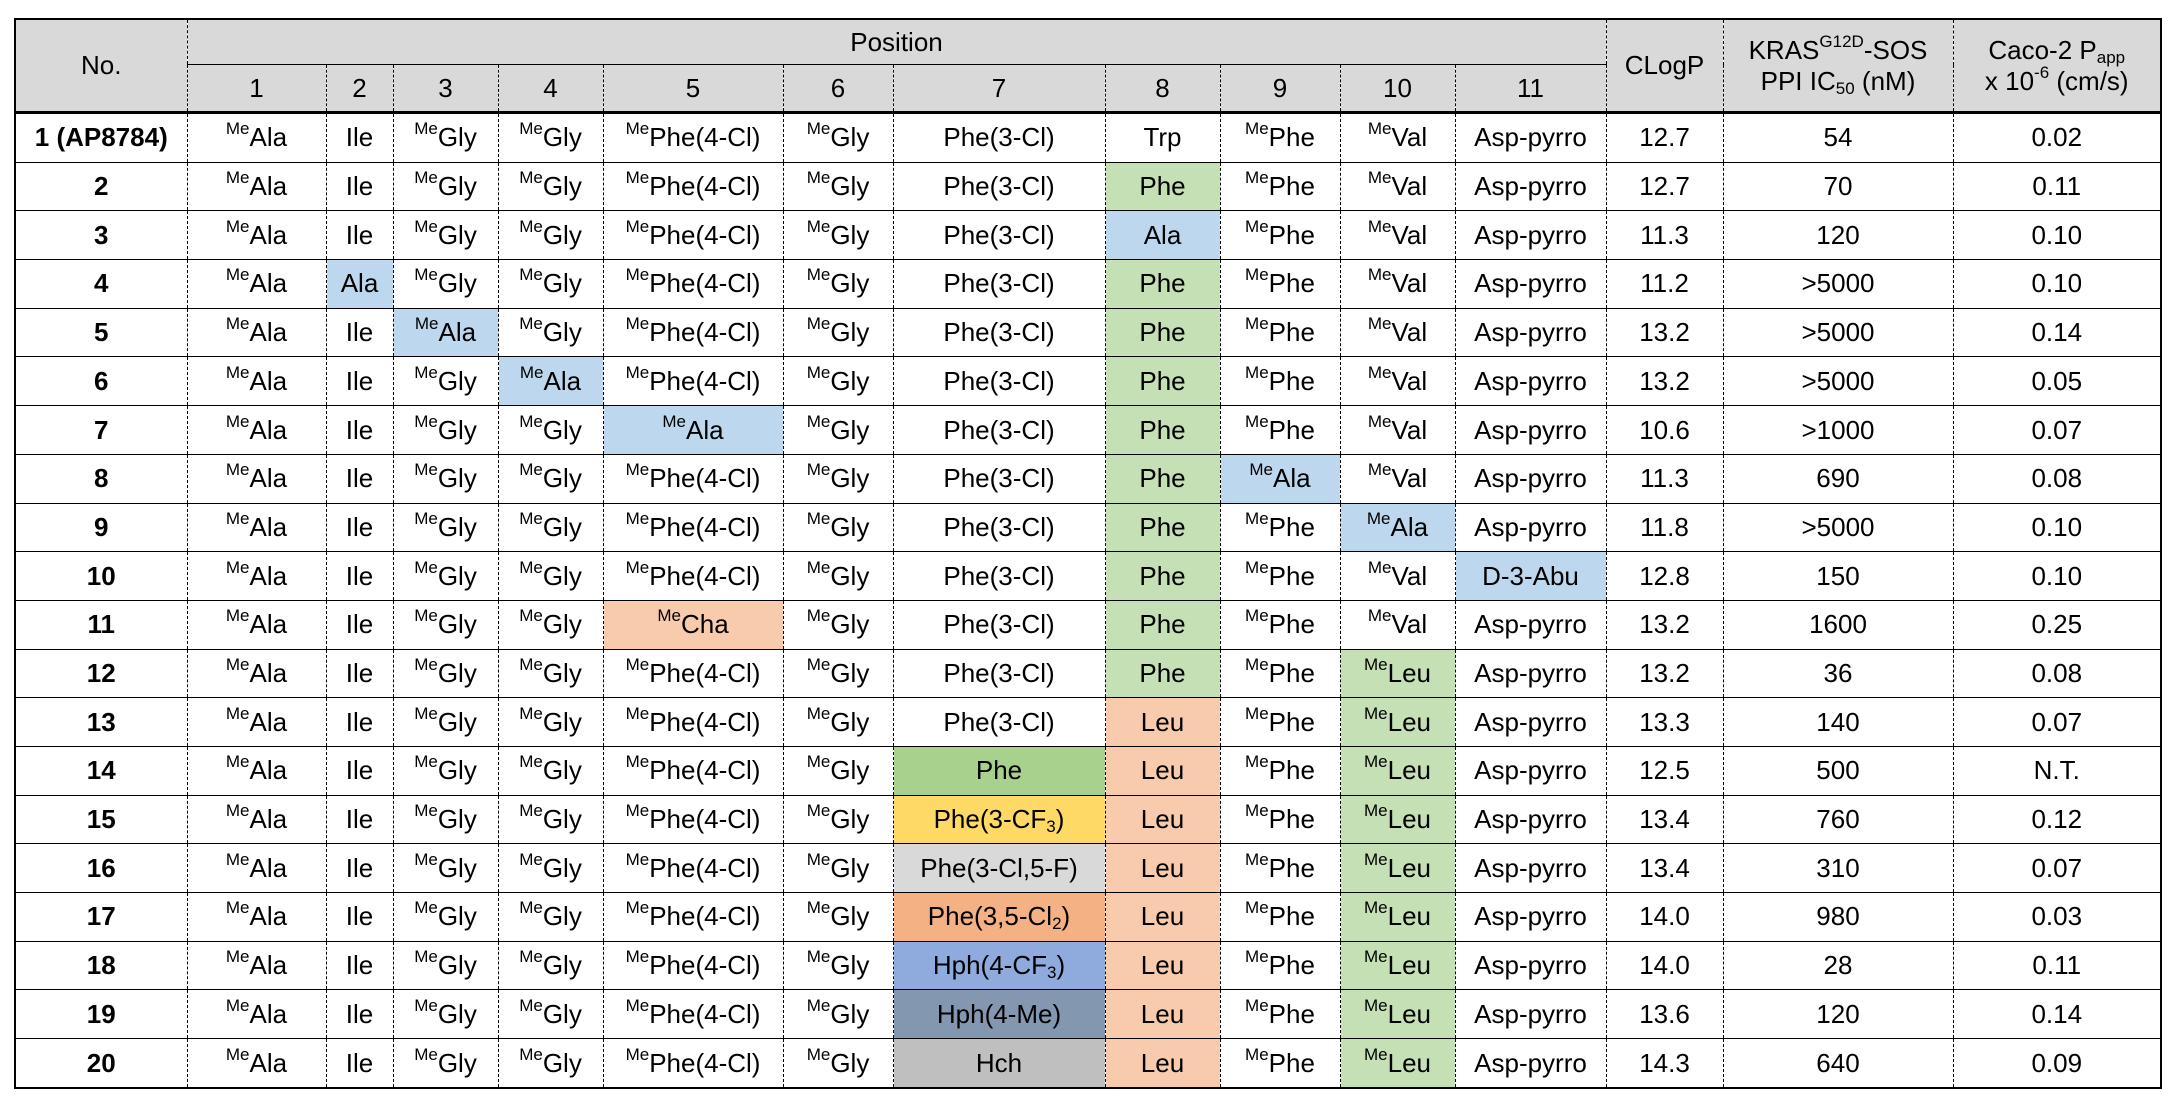 Image resolution: width=2176 pixels, height=1098 pixels. I want to click on header-position-10: 10, so click(1397, 89).